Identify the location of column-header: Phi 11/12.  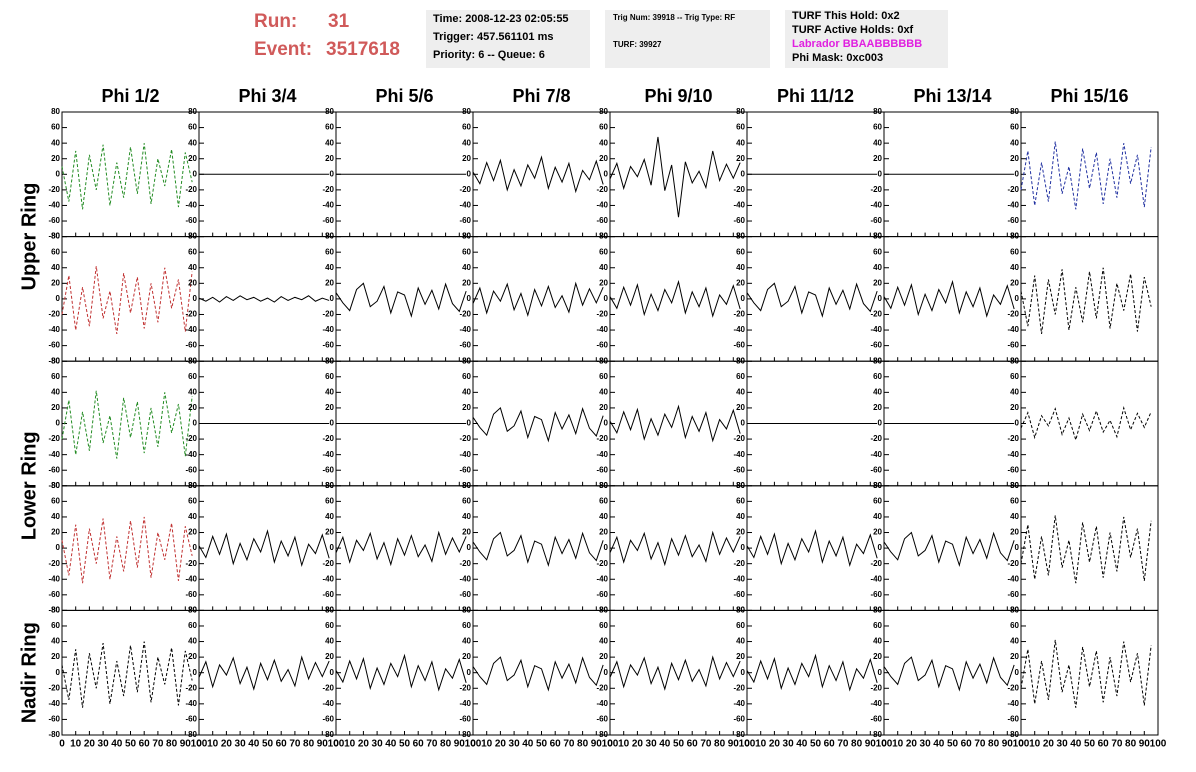
(815, 96).